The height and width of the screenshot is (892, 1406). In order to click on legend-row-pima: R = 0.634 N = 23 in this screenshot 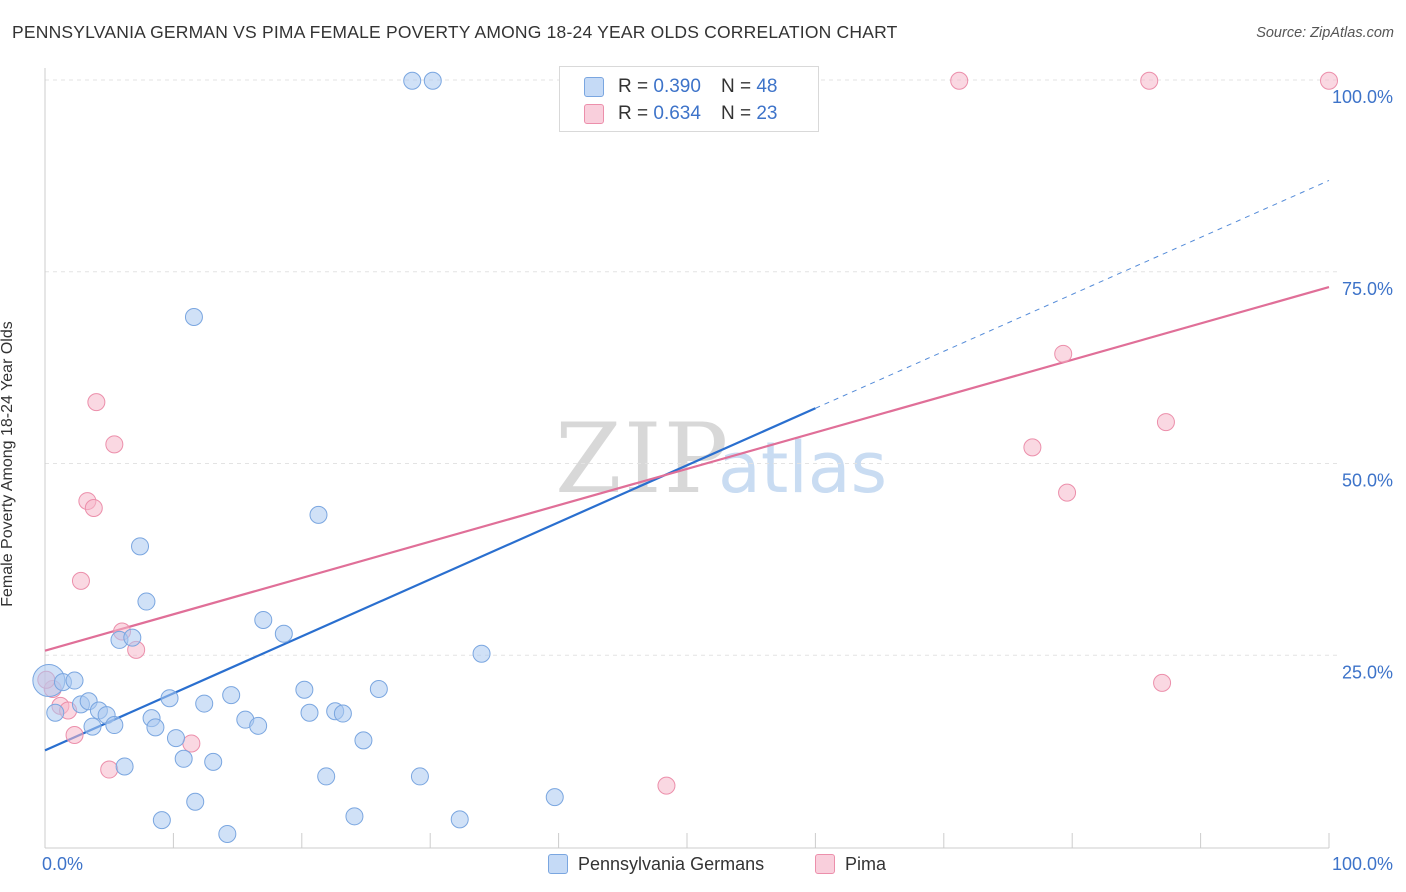, I will do `click(680, 114)`.